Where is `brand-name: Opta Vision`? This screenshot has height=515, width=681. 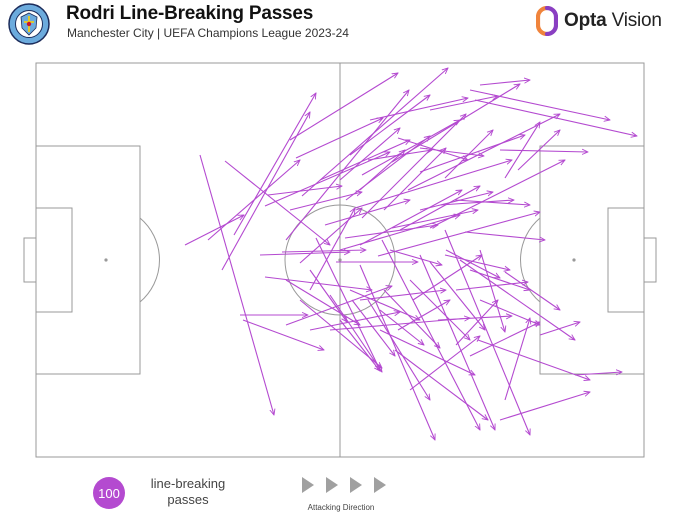 brand-name: Opta Vision is located at coordinates (613, 20).